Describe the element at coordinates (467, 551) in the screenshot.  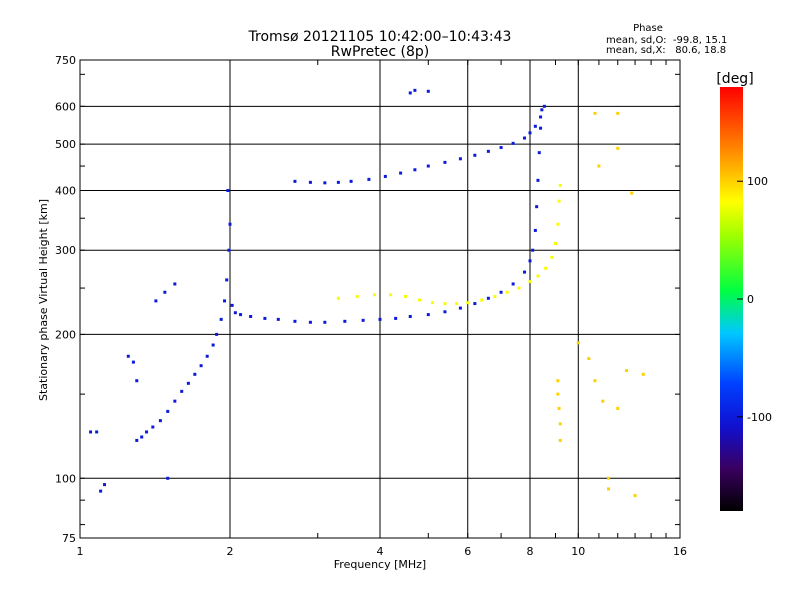
I see `x-tick-label: 6` at that location.